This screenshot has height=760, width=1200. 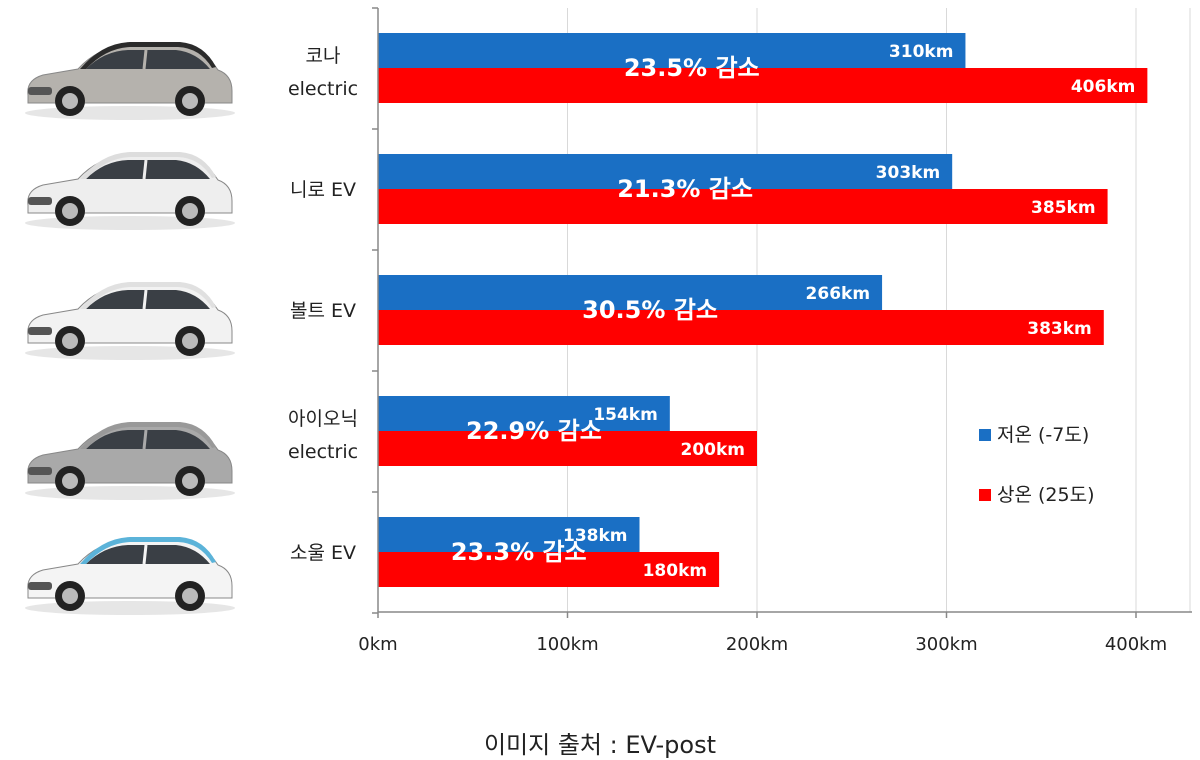 What do you see at coordinates (692, 68) in the screenshot?
I see `reduction-annotation: 23.5% 감소` at bounding box center [692, 68].